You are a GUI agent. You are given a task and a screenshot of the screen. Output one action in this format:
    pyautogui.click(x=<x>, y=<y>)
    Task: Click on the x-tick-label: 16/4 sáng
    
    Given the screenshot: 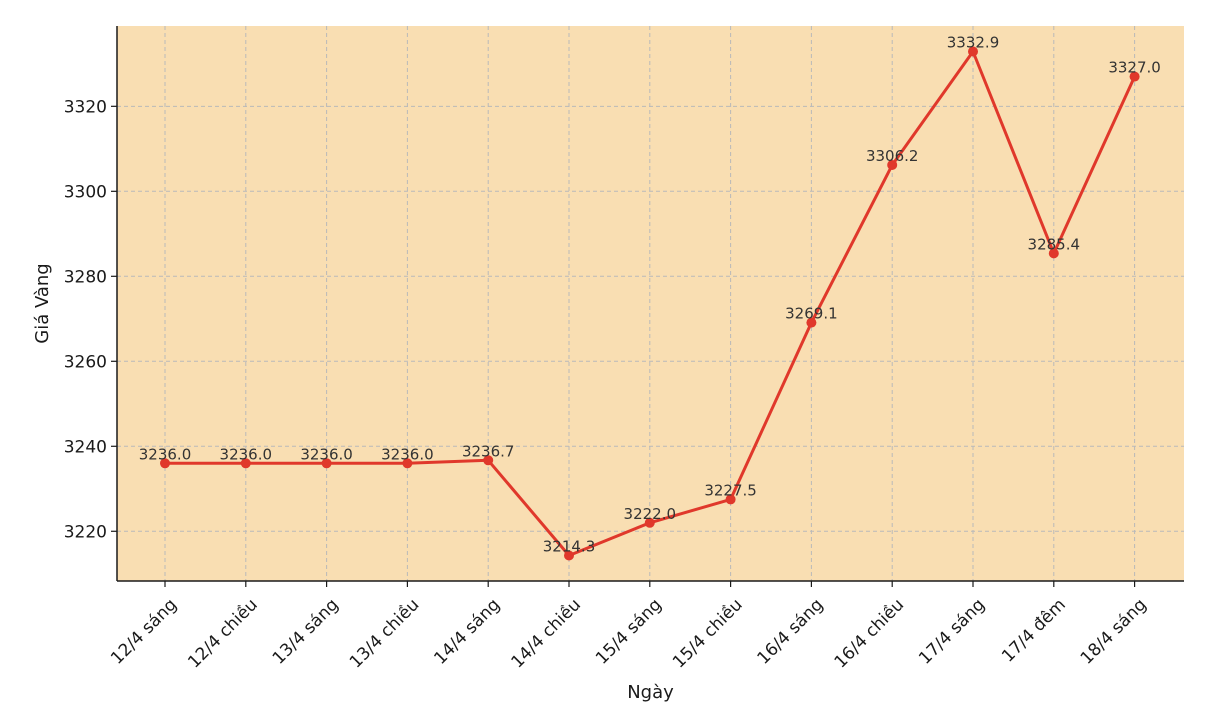 What is the action you would take?
    pyautogui.click(x=791, y=632)
    